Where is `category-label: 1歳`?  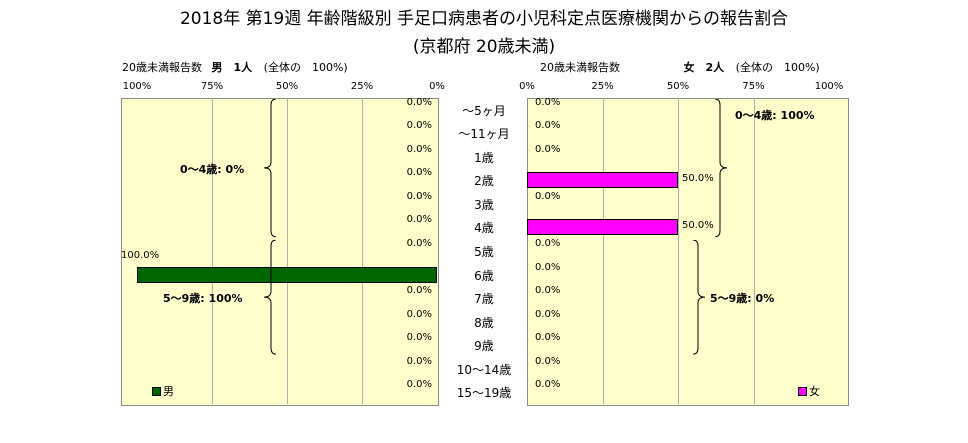 category-label: 1歳 is located at coordinates (484, 157).